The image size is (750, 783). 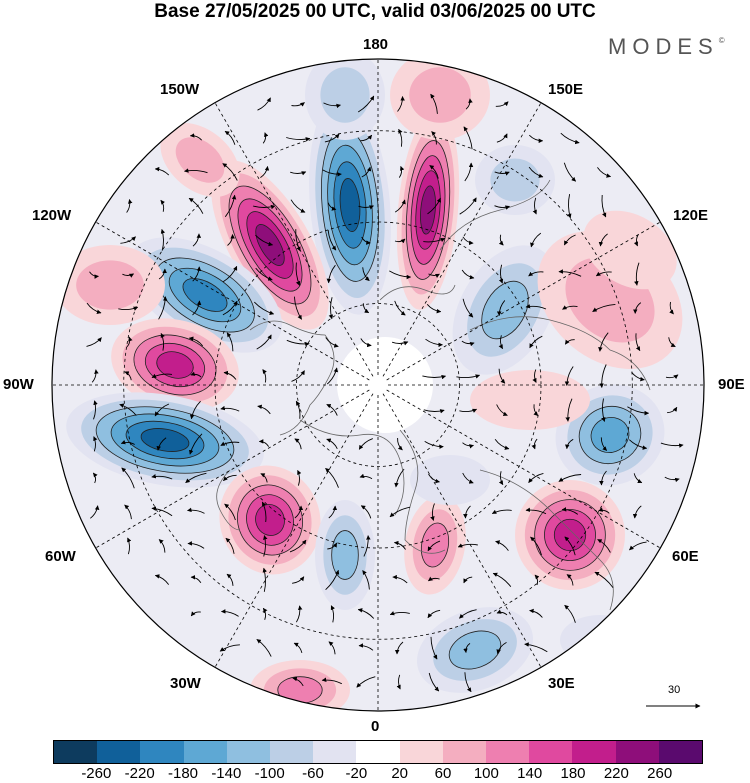 What do you see at coordinates (60, 556) in the screenshot?
I see `lon-label-60w: 60W` at bounding box center [60, 556].